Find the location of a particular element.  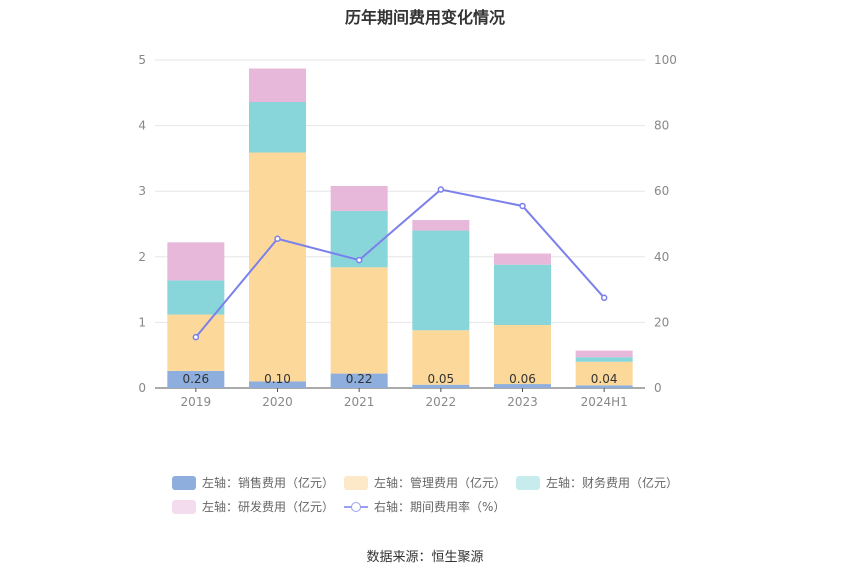

legend-label-admin: 左轴：管理费用（亿元） is located at coordinates (440, 483).